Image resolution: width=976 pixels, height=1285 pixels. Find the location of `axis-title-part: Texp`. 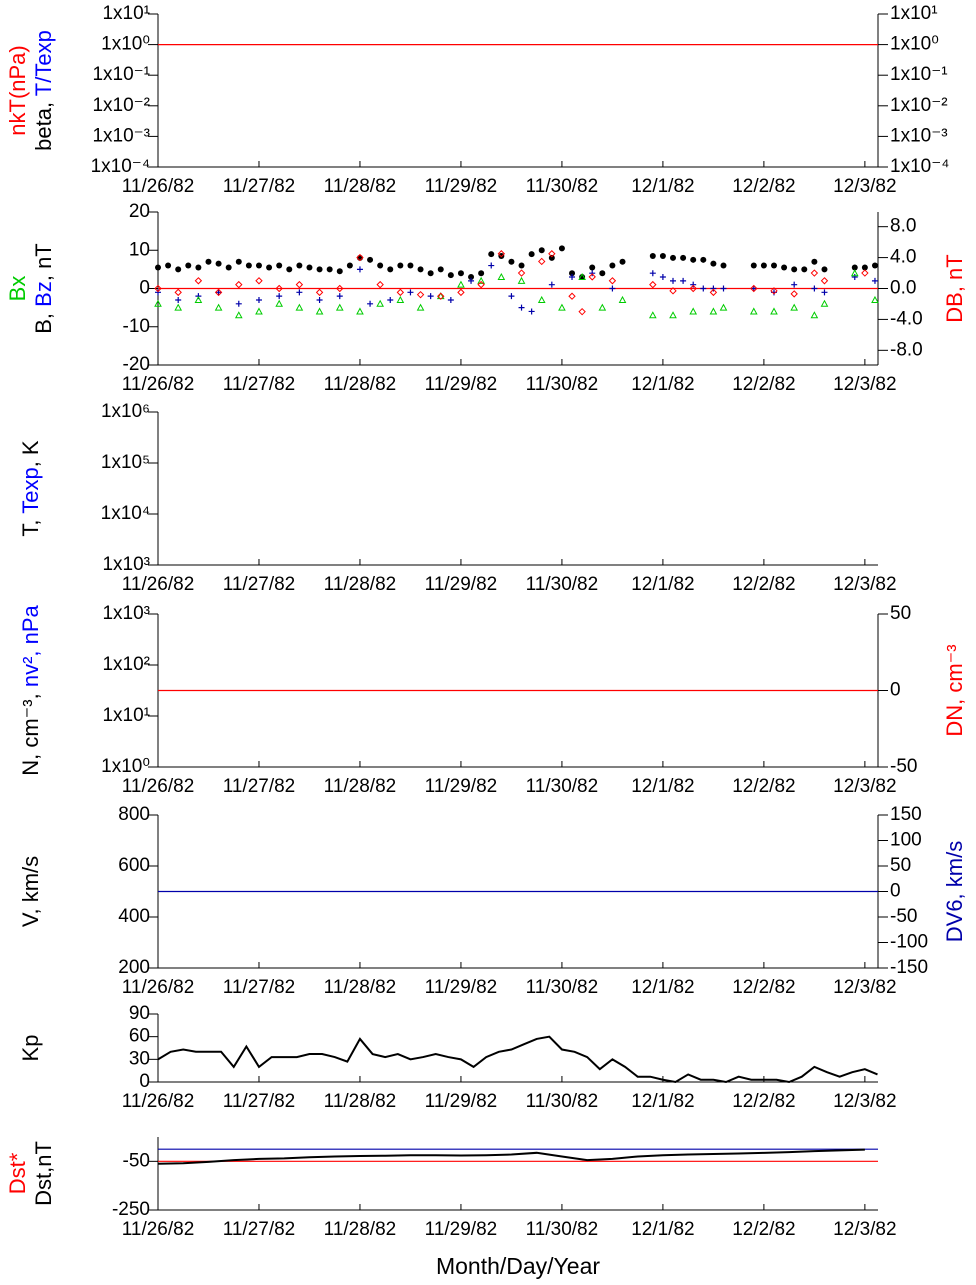

axis-title-part: Texp is located at coordinates (30, 490).